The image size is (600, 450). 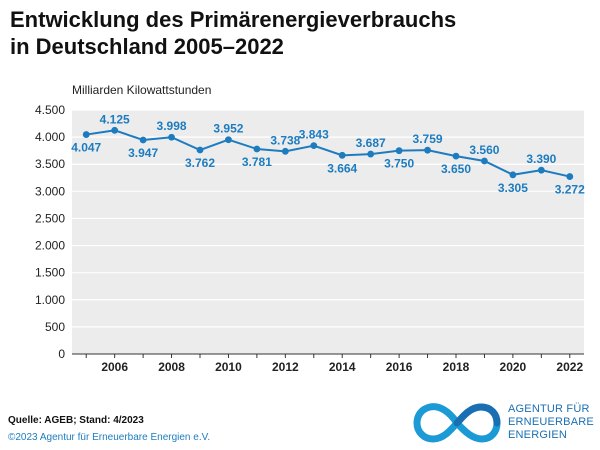 What do you see at coordinates (143, 153) in the screenshot?
I see `data-label: 3.947` at bounding box center [143, 153].